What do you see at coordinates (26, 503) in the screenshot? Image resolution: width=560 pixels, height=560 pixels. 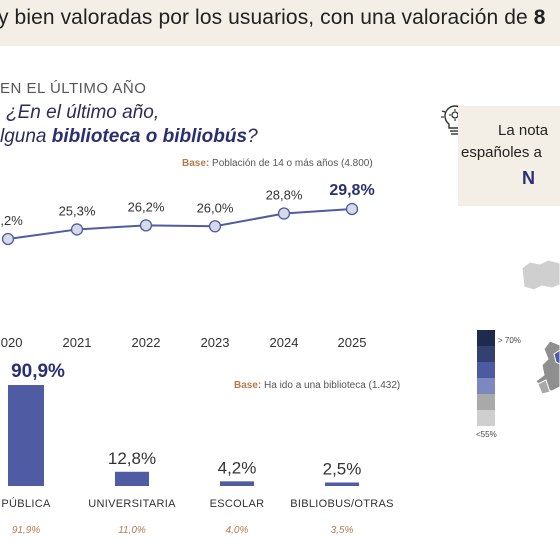 I see `category-label: PÚBLICA` at bounding box center [26, 503].